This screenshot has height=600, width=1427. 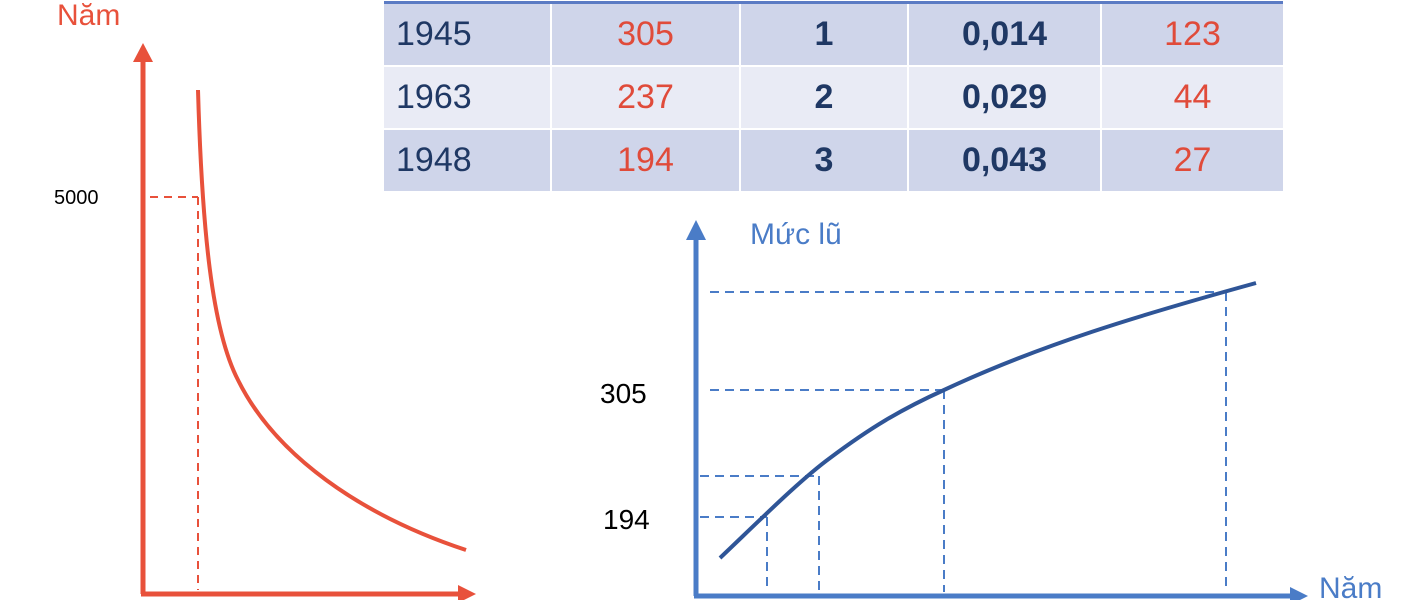 I want to click on right-tick-label-194: 194, so click(x=626, y=519).